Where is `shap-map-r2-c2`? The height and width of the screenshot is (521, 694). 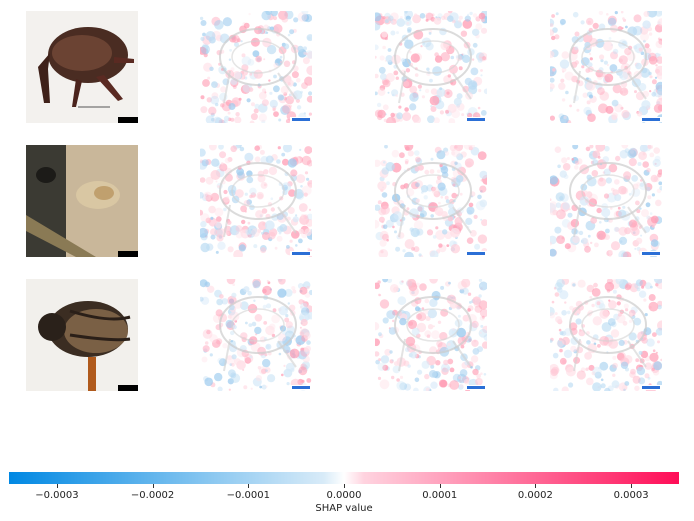
shap-map-r2-c2 is located at coordinates (431, 201).